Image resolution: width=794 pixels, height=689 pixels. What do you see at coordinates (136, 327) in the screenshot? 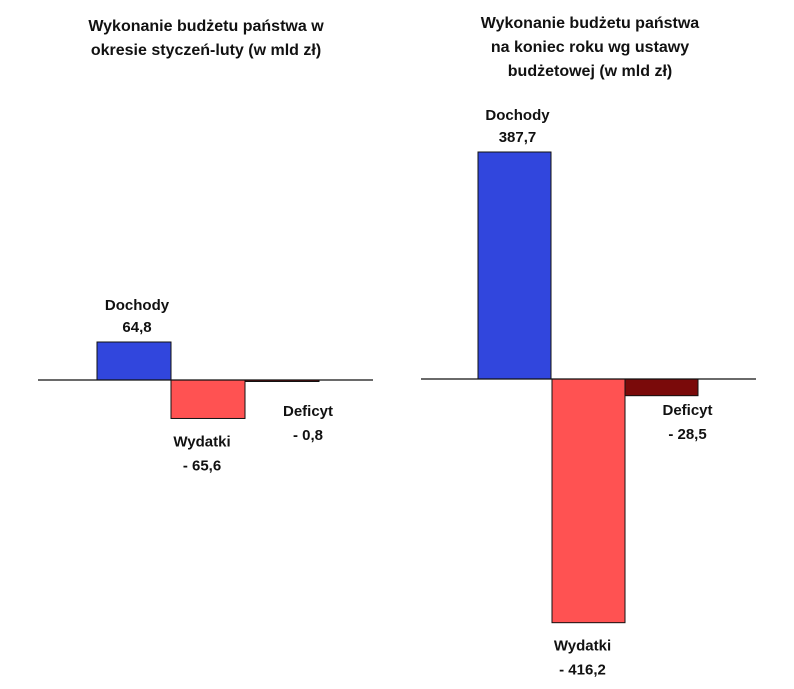
I see `value-label: 64,8` at bounding box center [136, 327].